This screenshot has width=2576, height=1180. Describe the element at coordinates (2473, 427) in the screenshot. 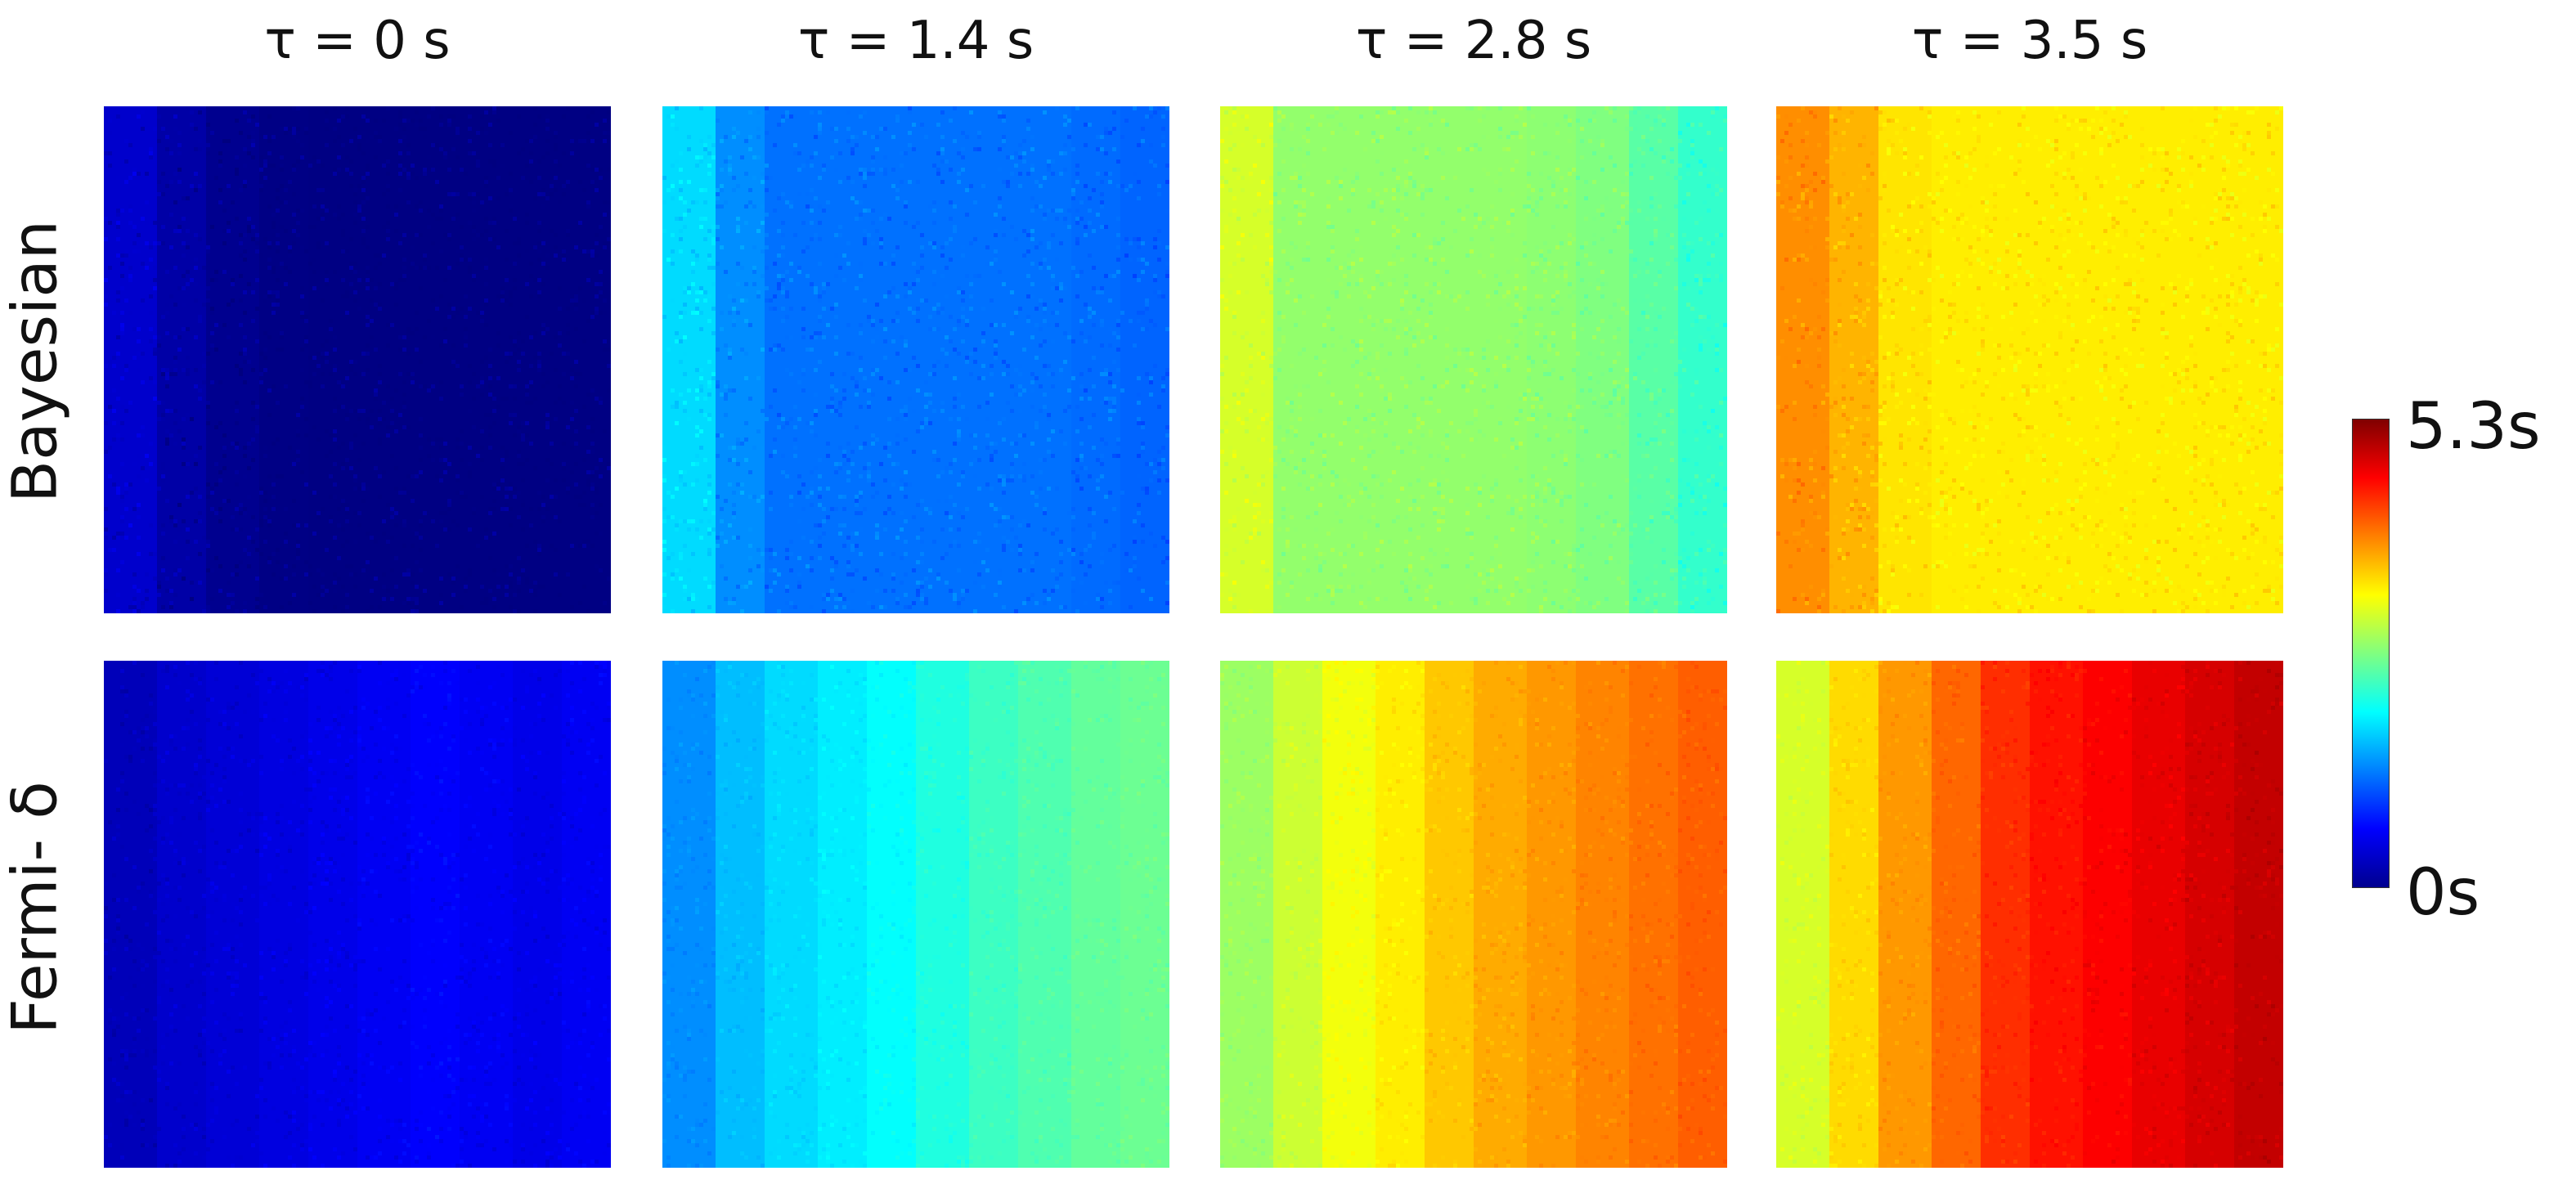

I see `colorbar-max-label: 5.3s` at that location.